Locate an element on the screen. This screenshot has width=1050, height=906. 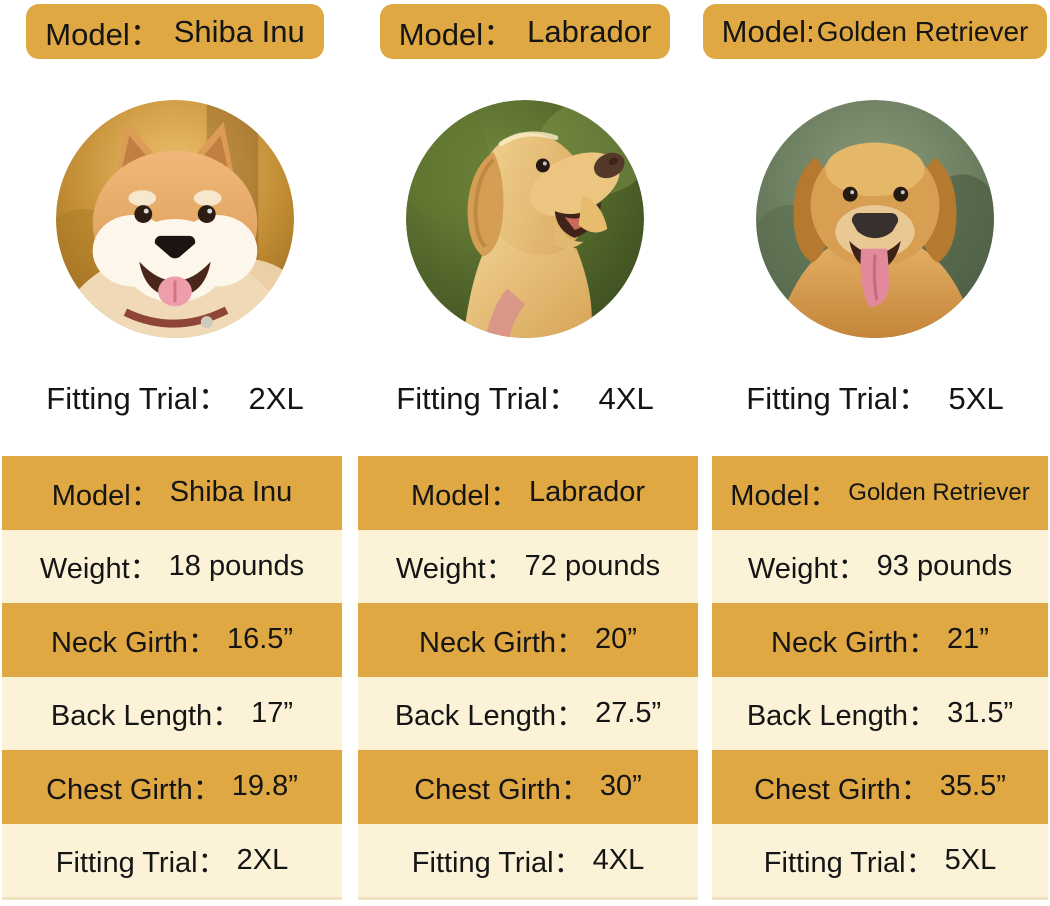
table-row: Back Length： 27.5” is located at coordinates (528, 713).